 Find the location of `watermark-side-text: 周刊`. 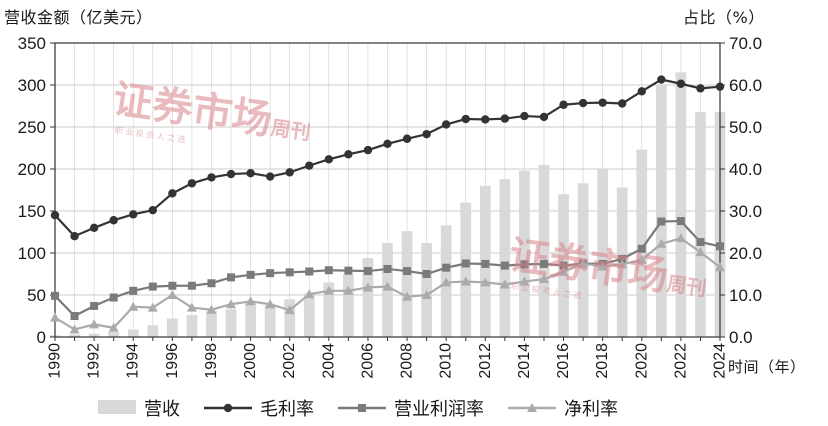

watermark-side-text: 周刊 is located at coordinates (291, 130).